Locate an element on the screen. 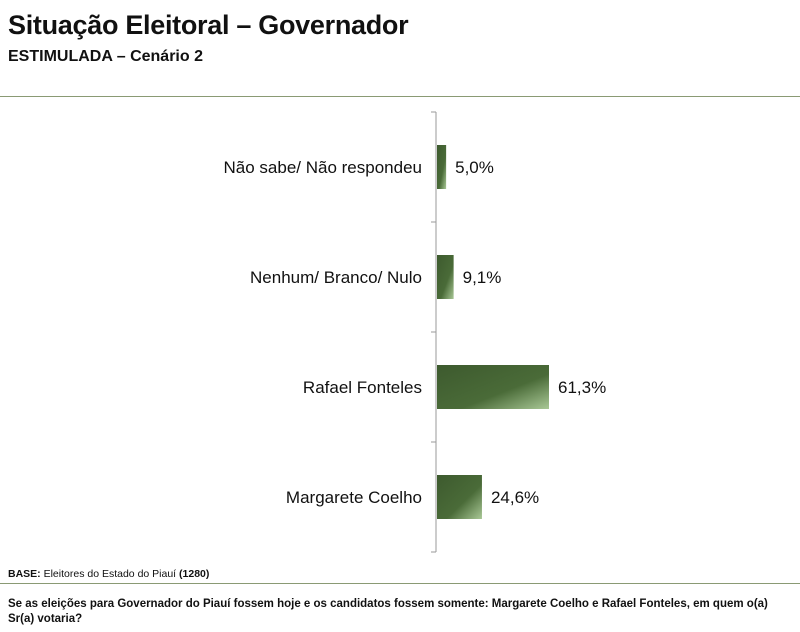  value-label: 9,1% is located at coordinates (482, 277).